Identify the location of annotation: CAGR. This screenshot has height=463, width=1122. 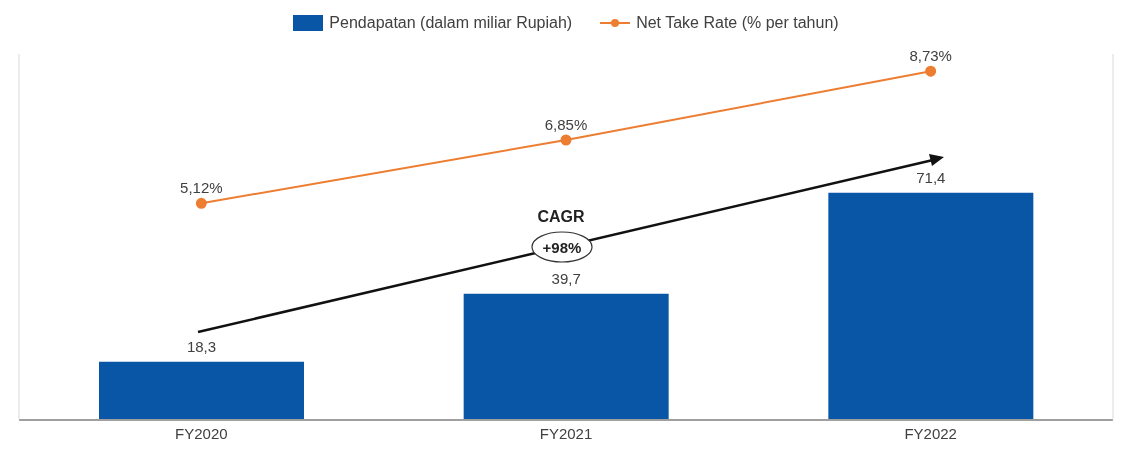
(561, 216).